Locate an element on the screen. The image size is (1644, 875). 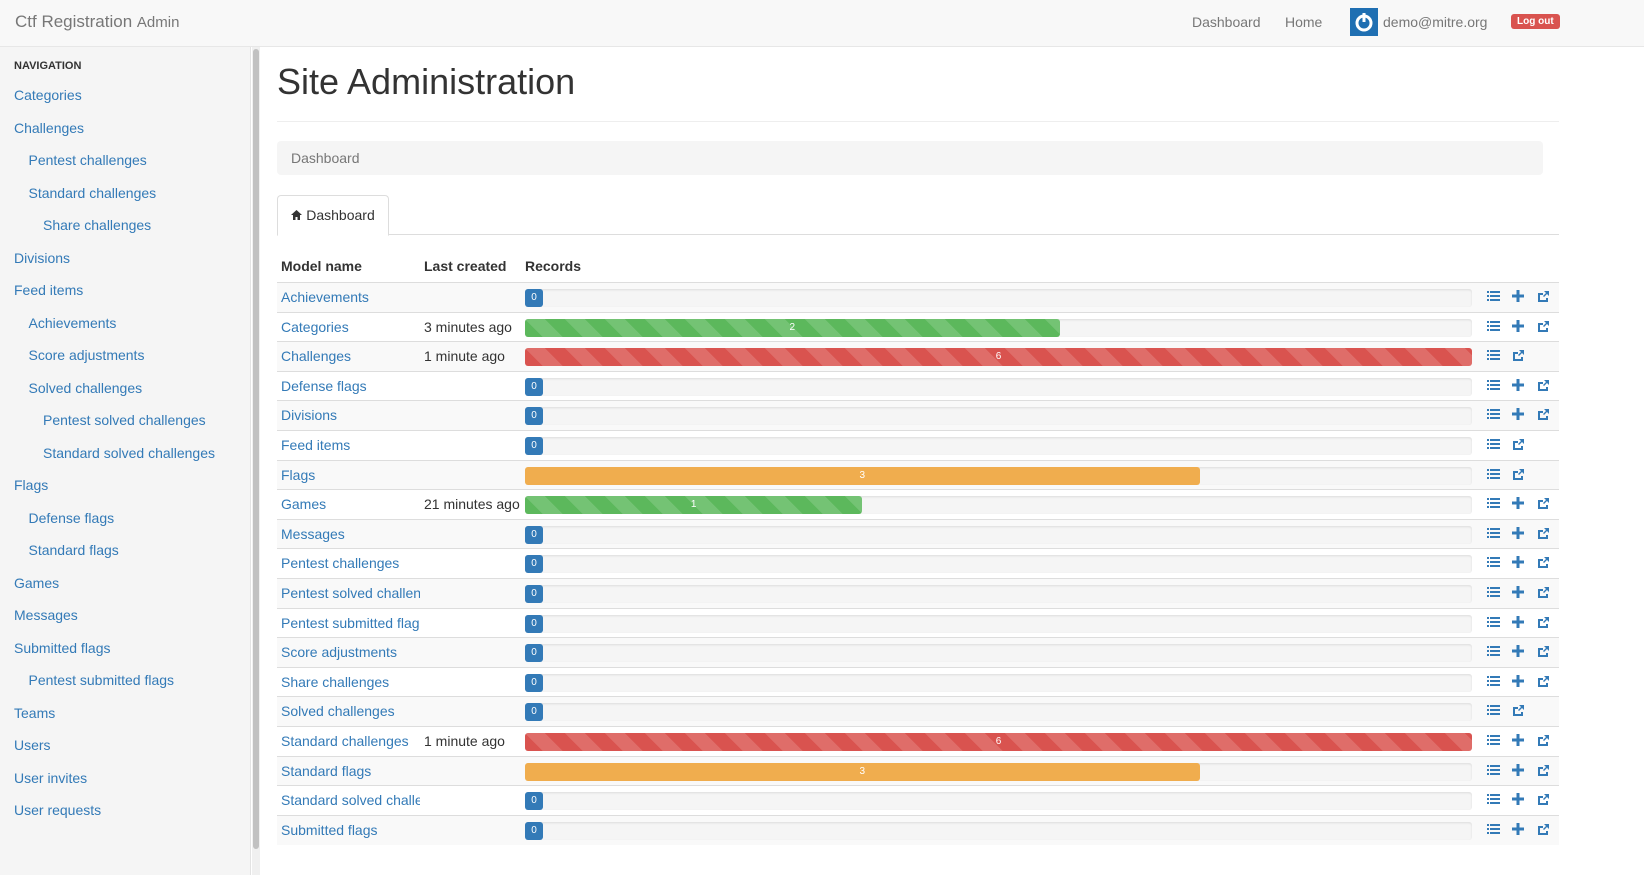
model-link: Standard solved challenges is located at coordinates (350, 800).